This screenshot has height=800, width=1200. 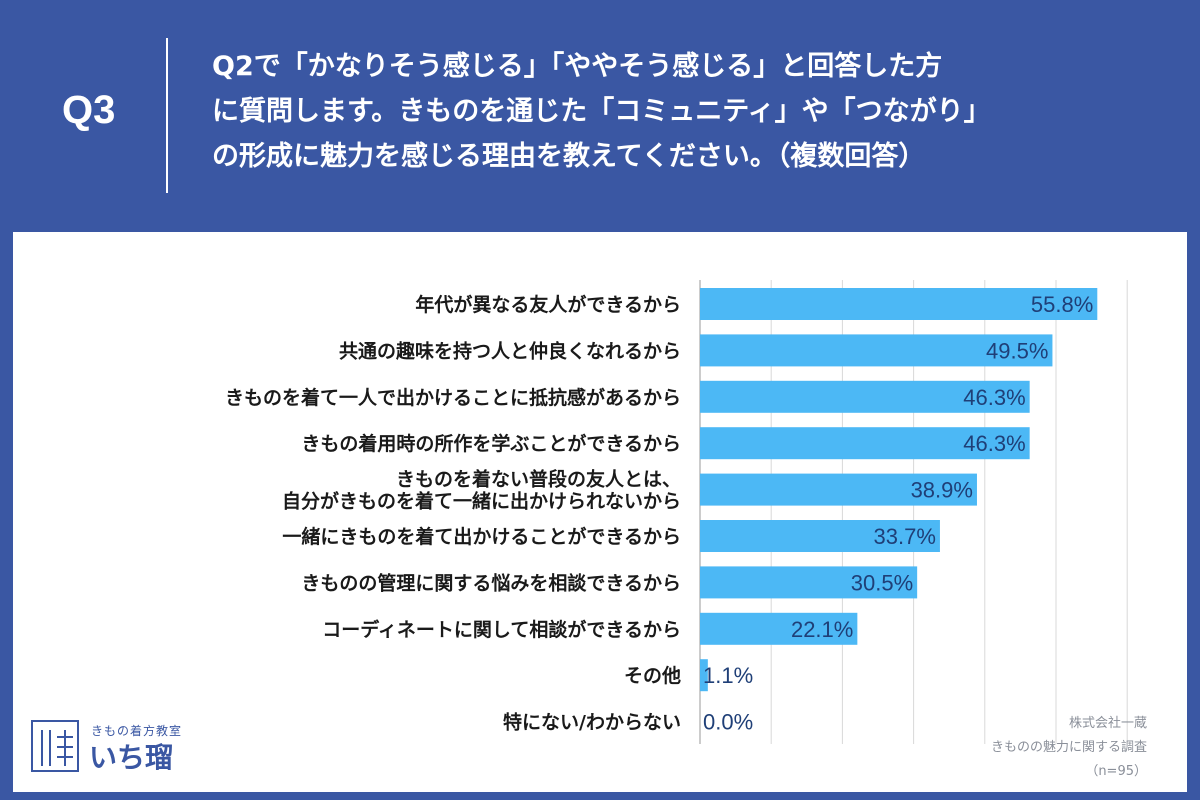 I want to click on category-label: 特にない/わからない, so click(x=592, y=723).